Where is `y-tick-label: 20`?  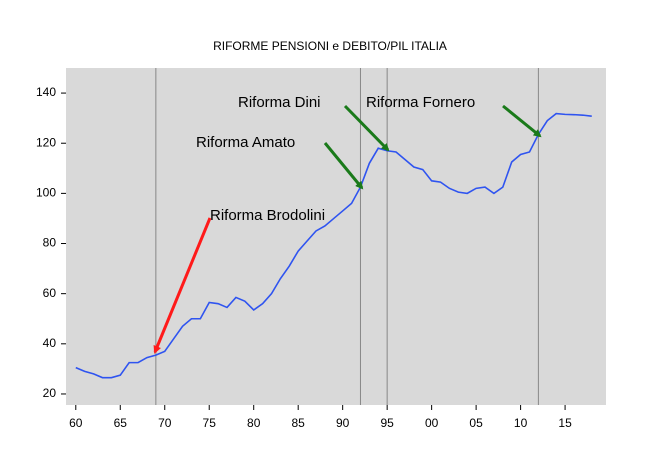
y-tick-label: 20 is located at coordinates (50, 393).